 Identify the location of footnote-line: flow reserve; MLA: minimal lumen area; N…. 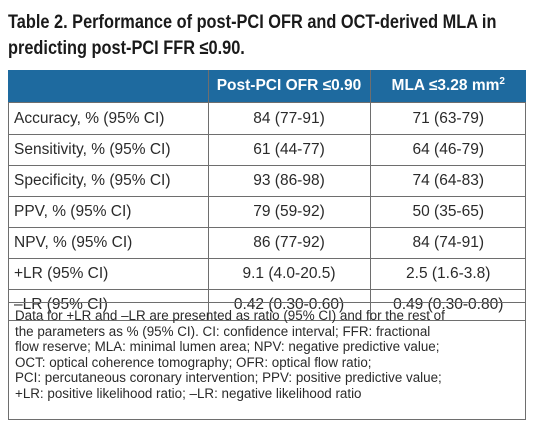
(227, 347).